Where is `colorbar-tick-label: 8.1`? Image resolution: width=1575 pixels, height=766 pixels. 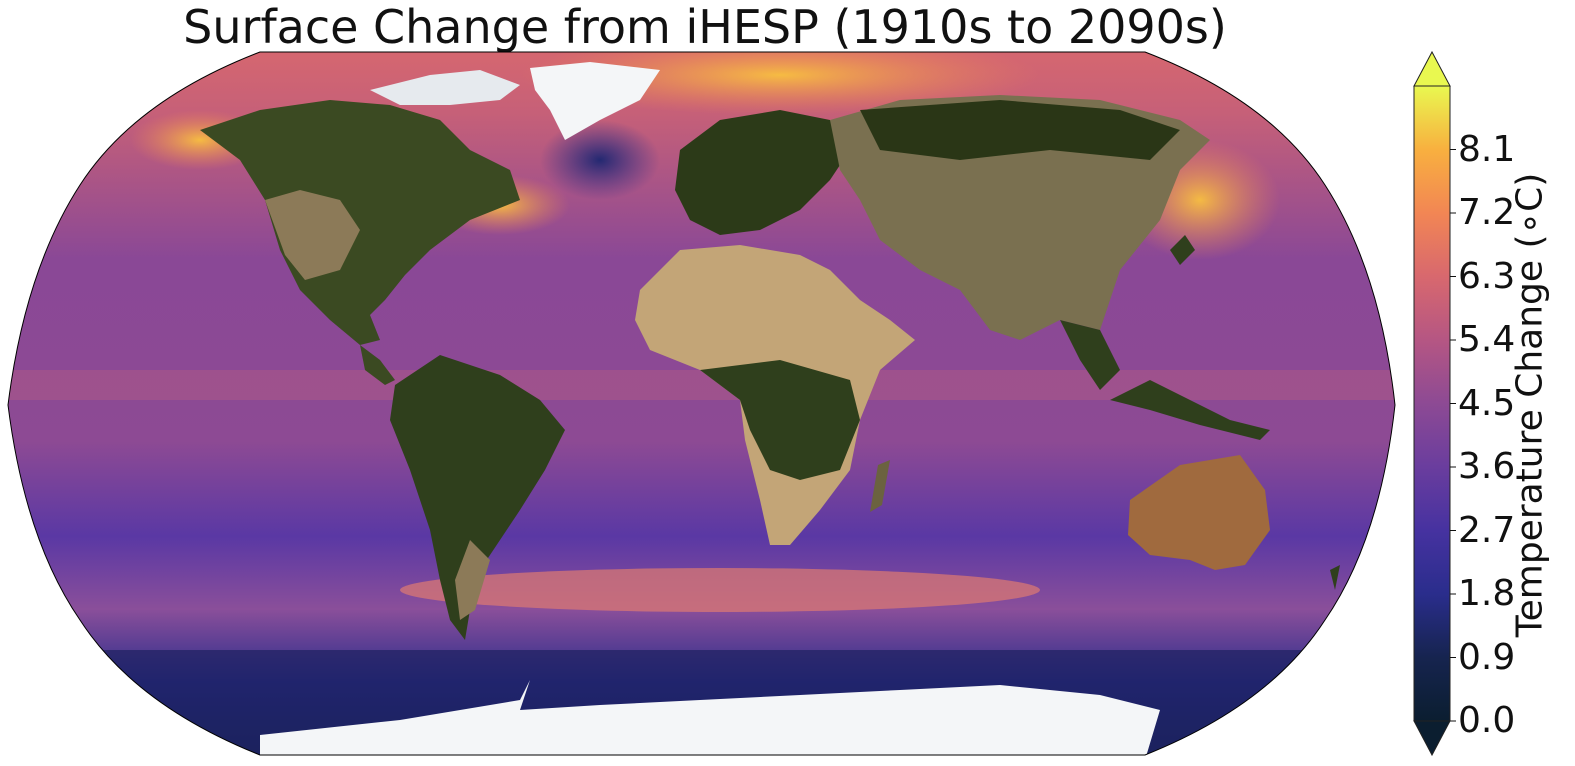 colorbar-tick-label: 8.1 is located at coordinates (1487, 149).